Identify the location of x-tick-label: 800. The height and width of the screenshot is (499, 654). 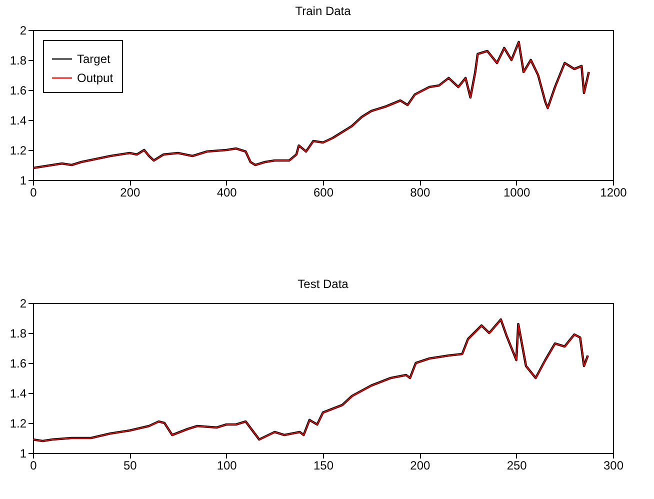
(420, 193).